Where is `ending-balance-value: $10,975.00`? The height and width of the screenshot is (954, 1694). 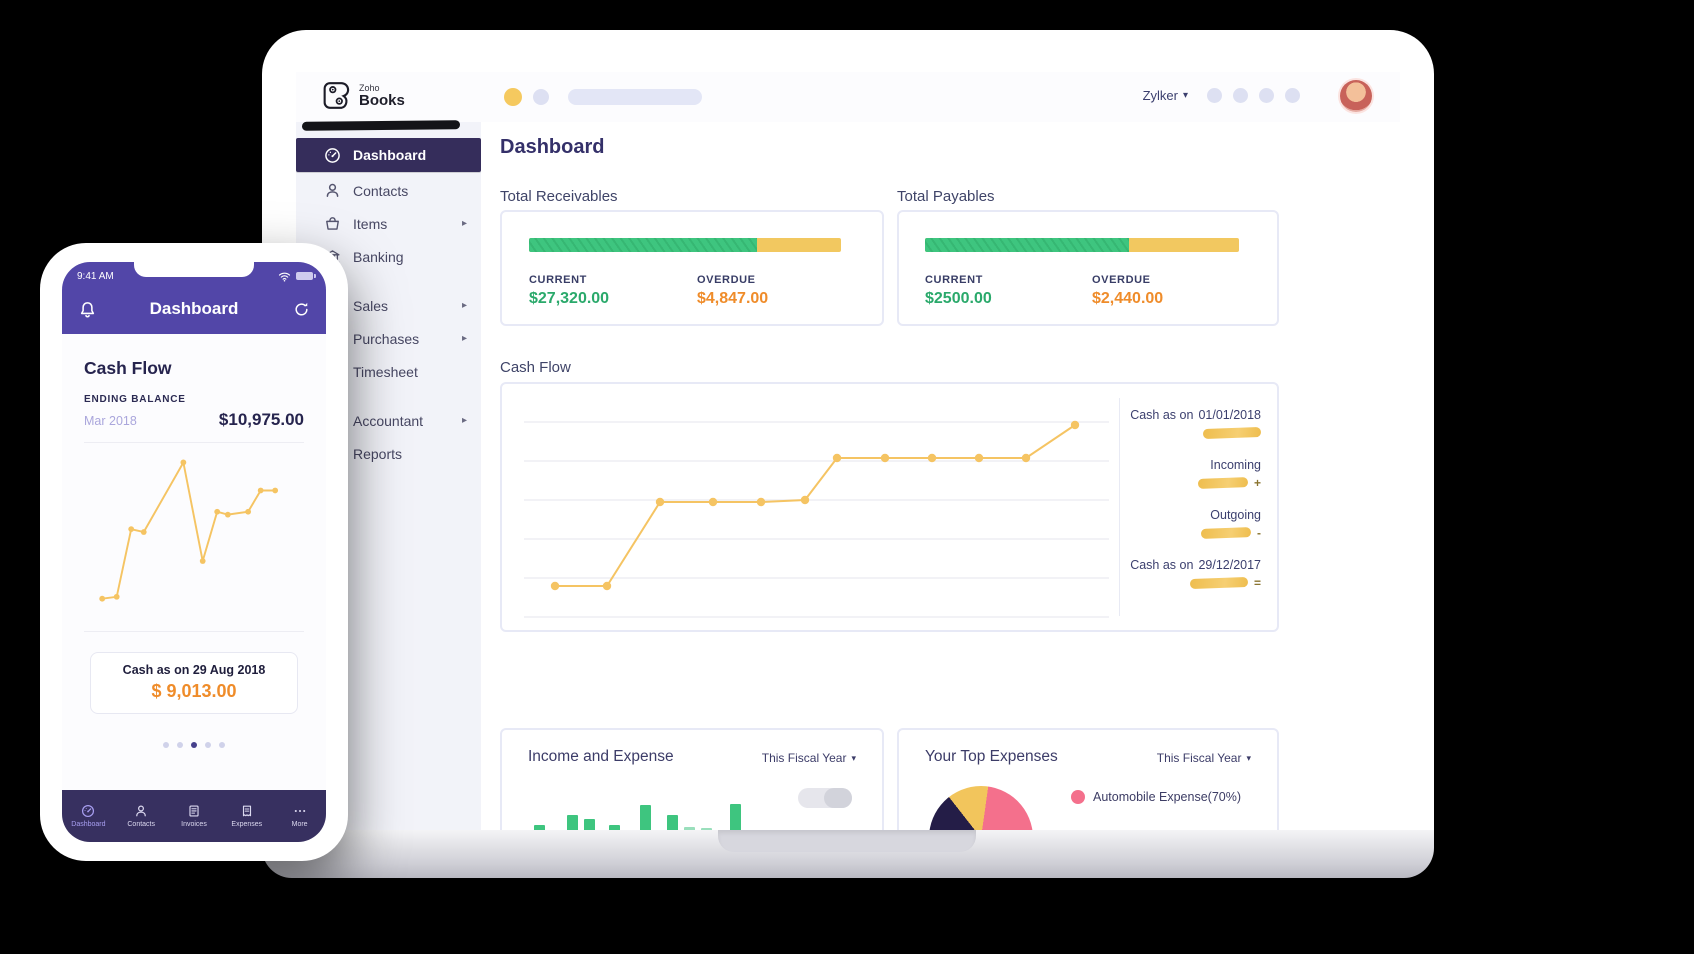 ending-balance-value: $10,975.00 is located at coordinates (261, 419).